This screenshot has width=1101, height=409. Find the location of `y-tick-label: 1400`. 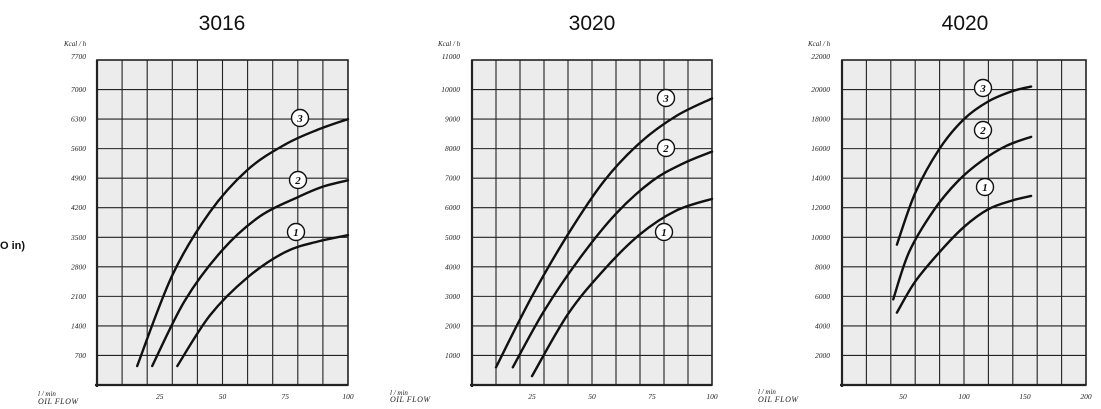

y-tick-label: 1400 is located at coordinates (78, 325).